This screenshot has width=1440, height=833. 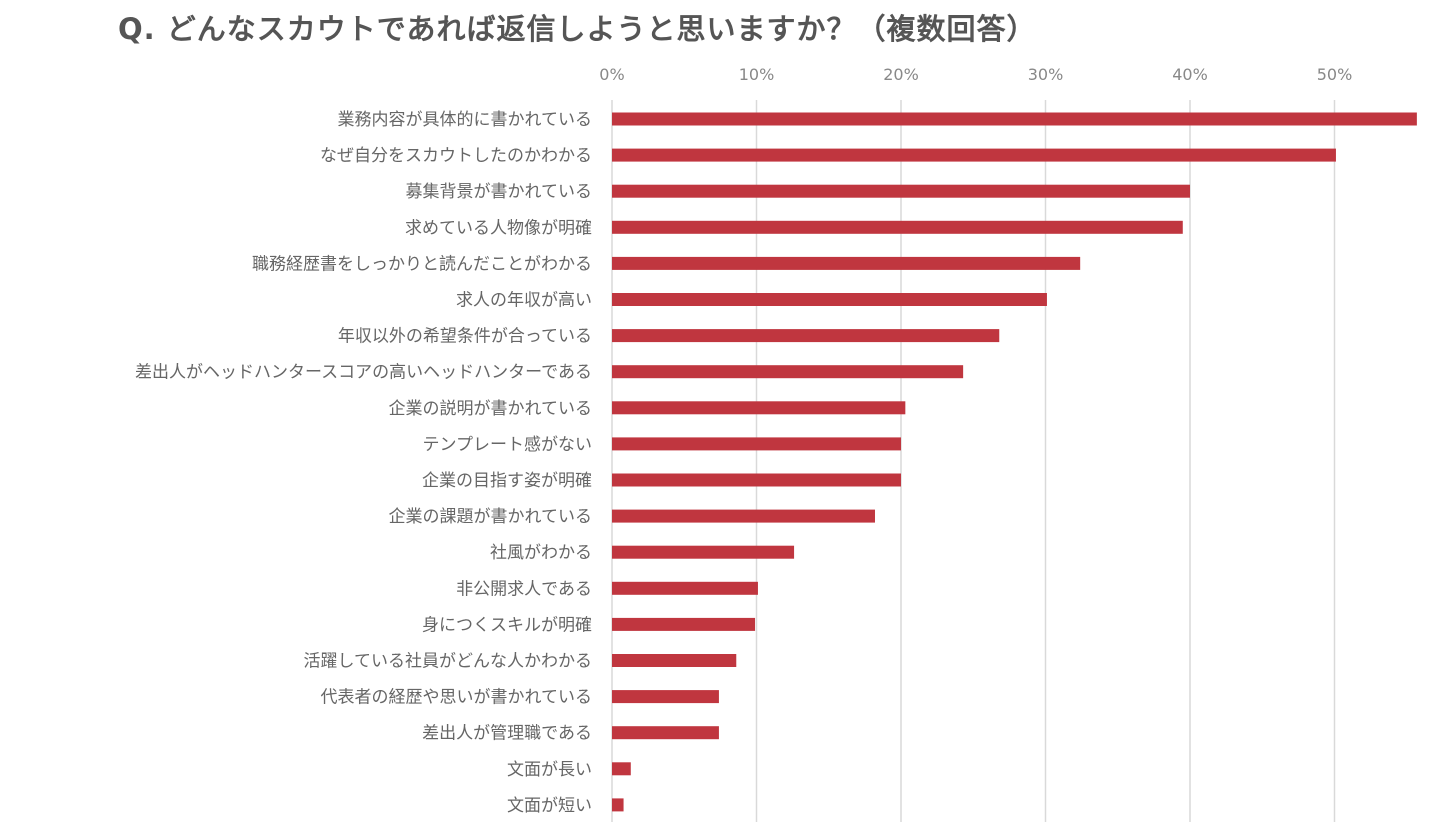 I want to click on x-tick-label: 10%, so click(x=757, y=74).